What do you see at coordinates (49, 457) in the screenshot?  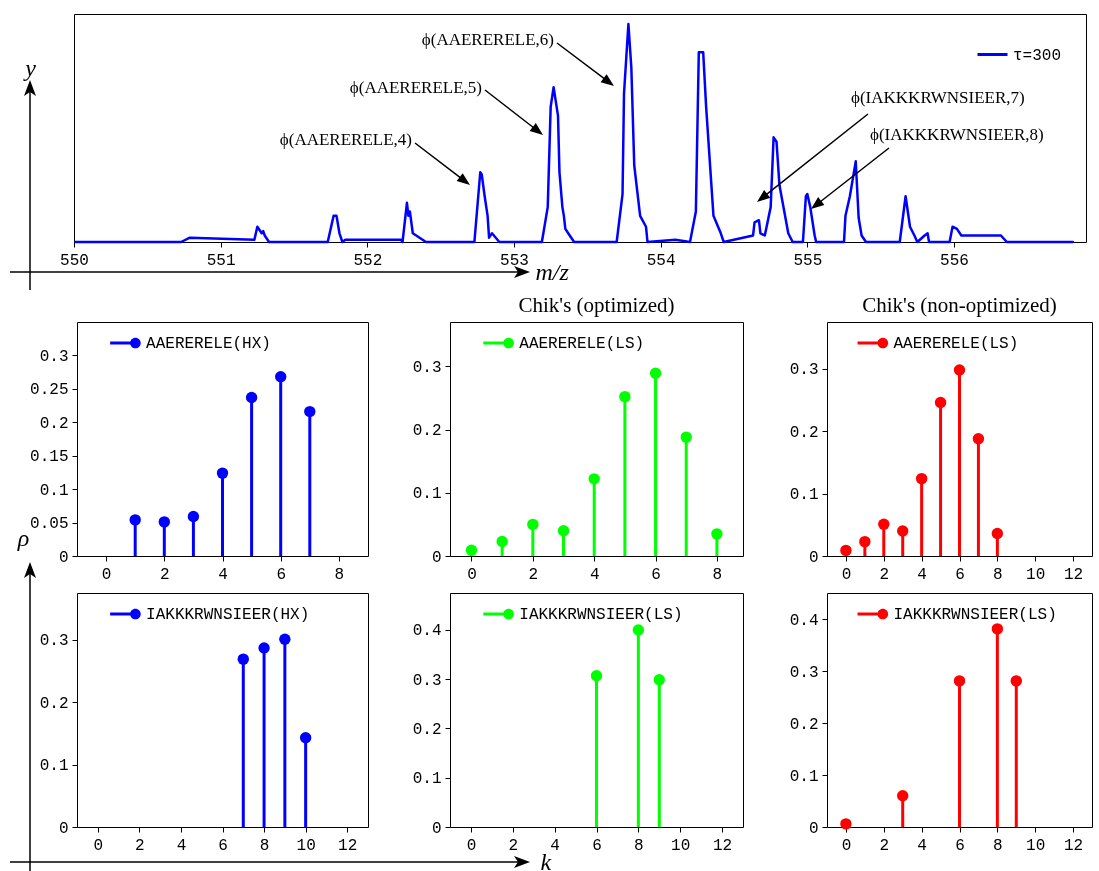 I see `y-tick-label: 0.15` at bounding box center [49, 457].